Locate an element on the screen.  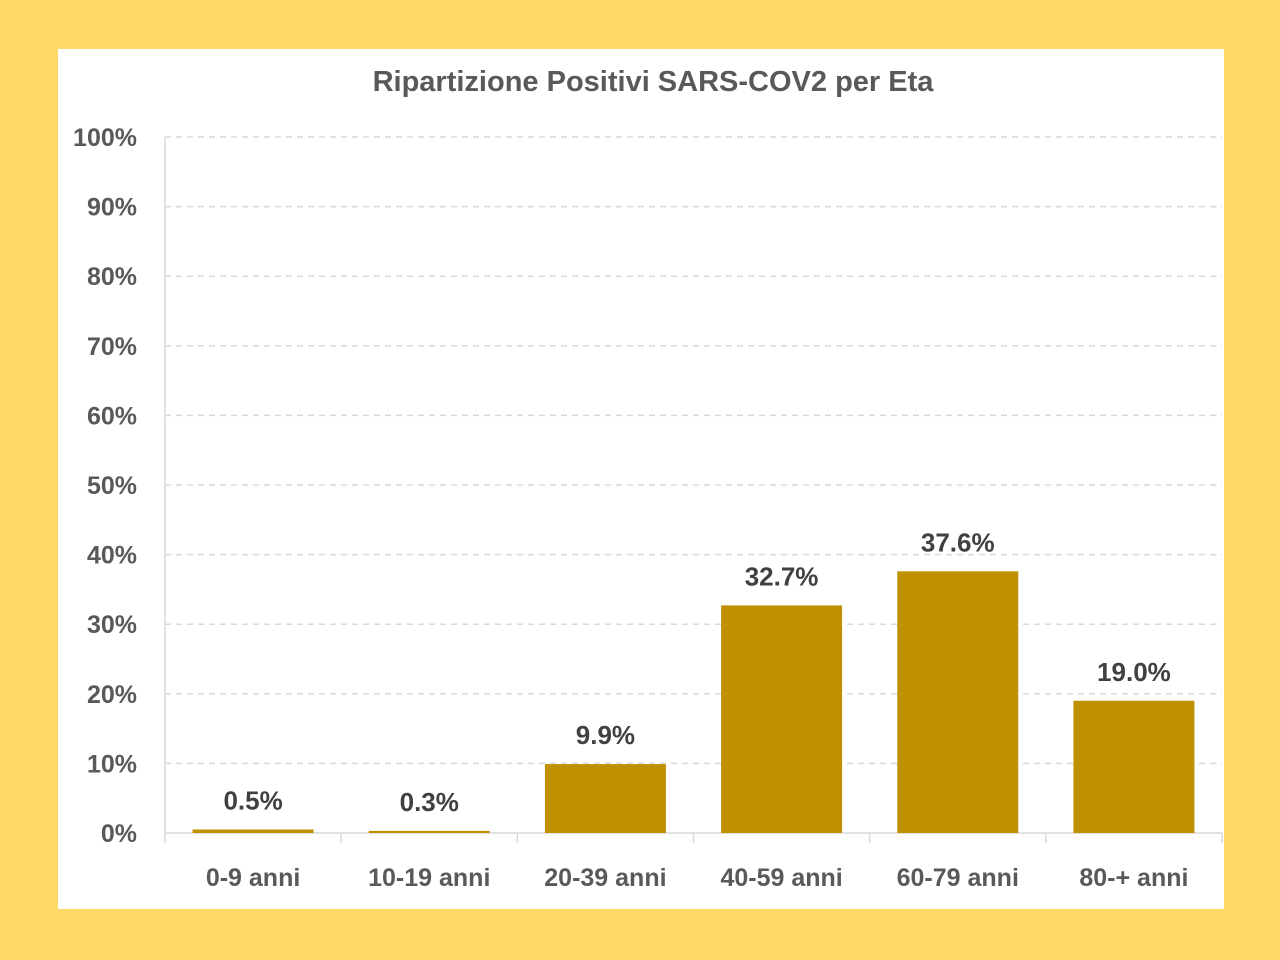
data-label: 37.6% is located at coordinates (958, 542).